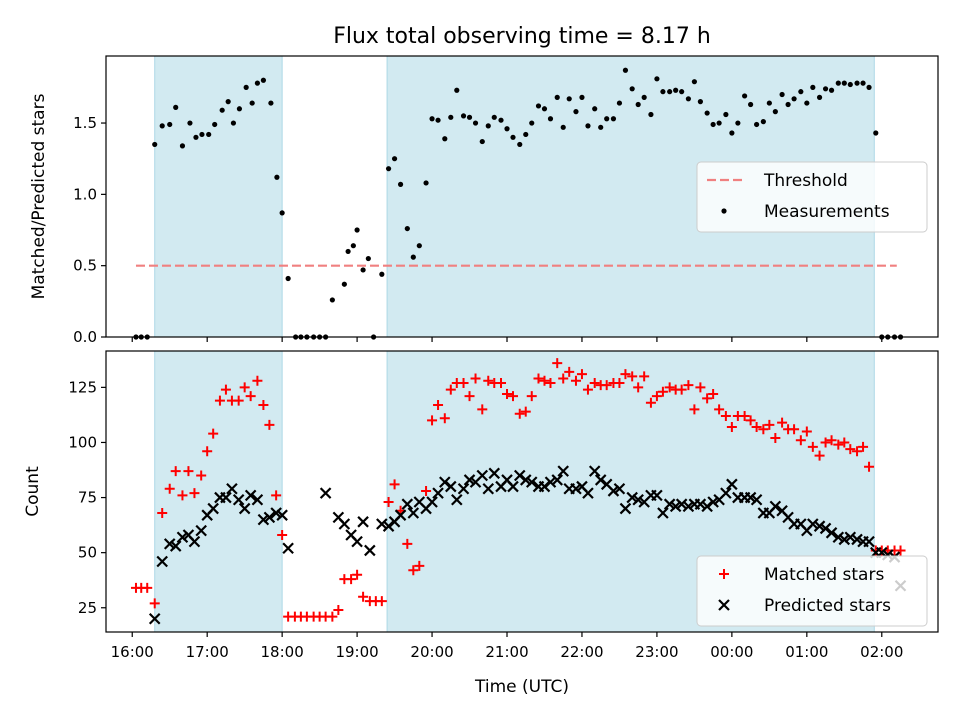 The width and height of the screenshot is (960, 720). I want to click on x-tick-label: 18:00, so click(282, 652).